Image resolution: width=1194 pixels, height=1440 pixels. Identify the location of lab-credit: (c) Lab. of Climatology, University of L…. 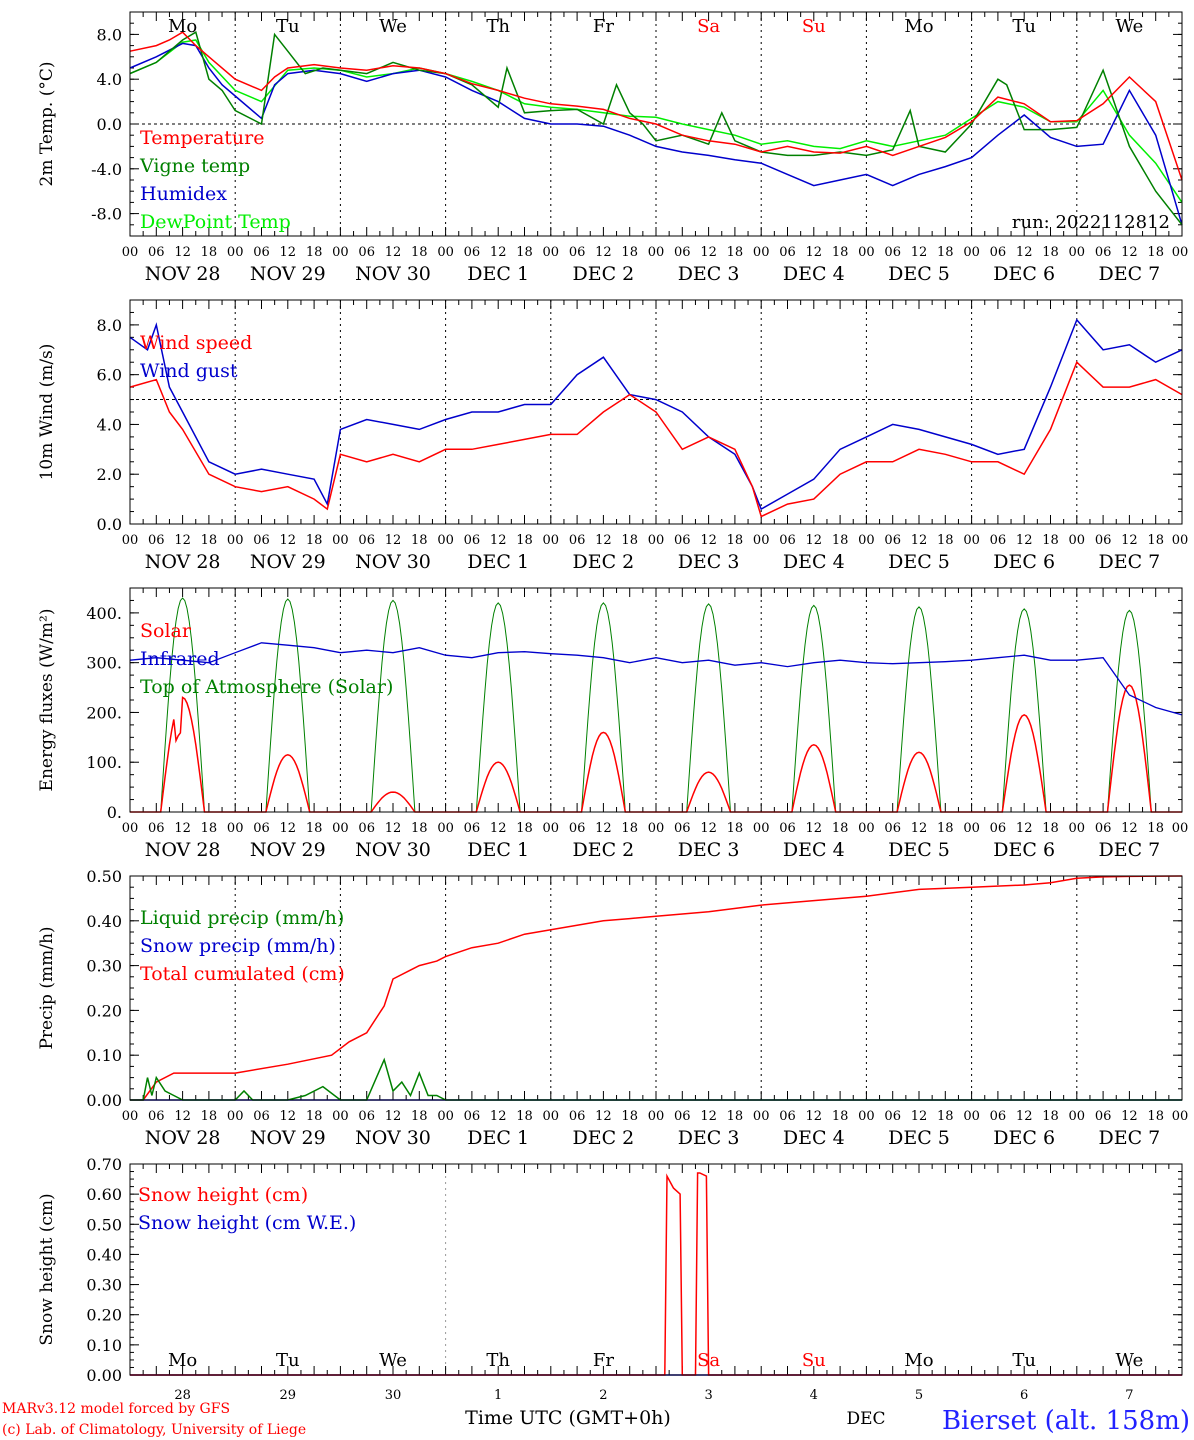
(154, 1430).